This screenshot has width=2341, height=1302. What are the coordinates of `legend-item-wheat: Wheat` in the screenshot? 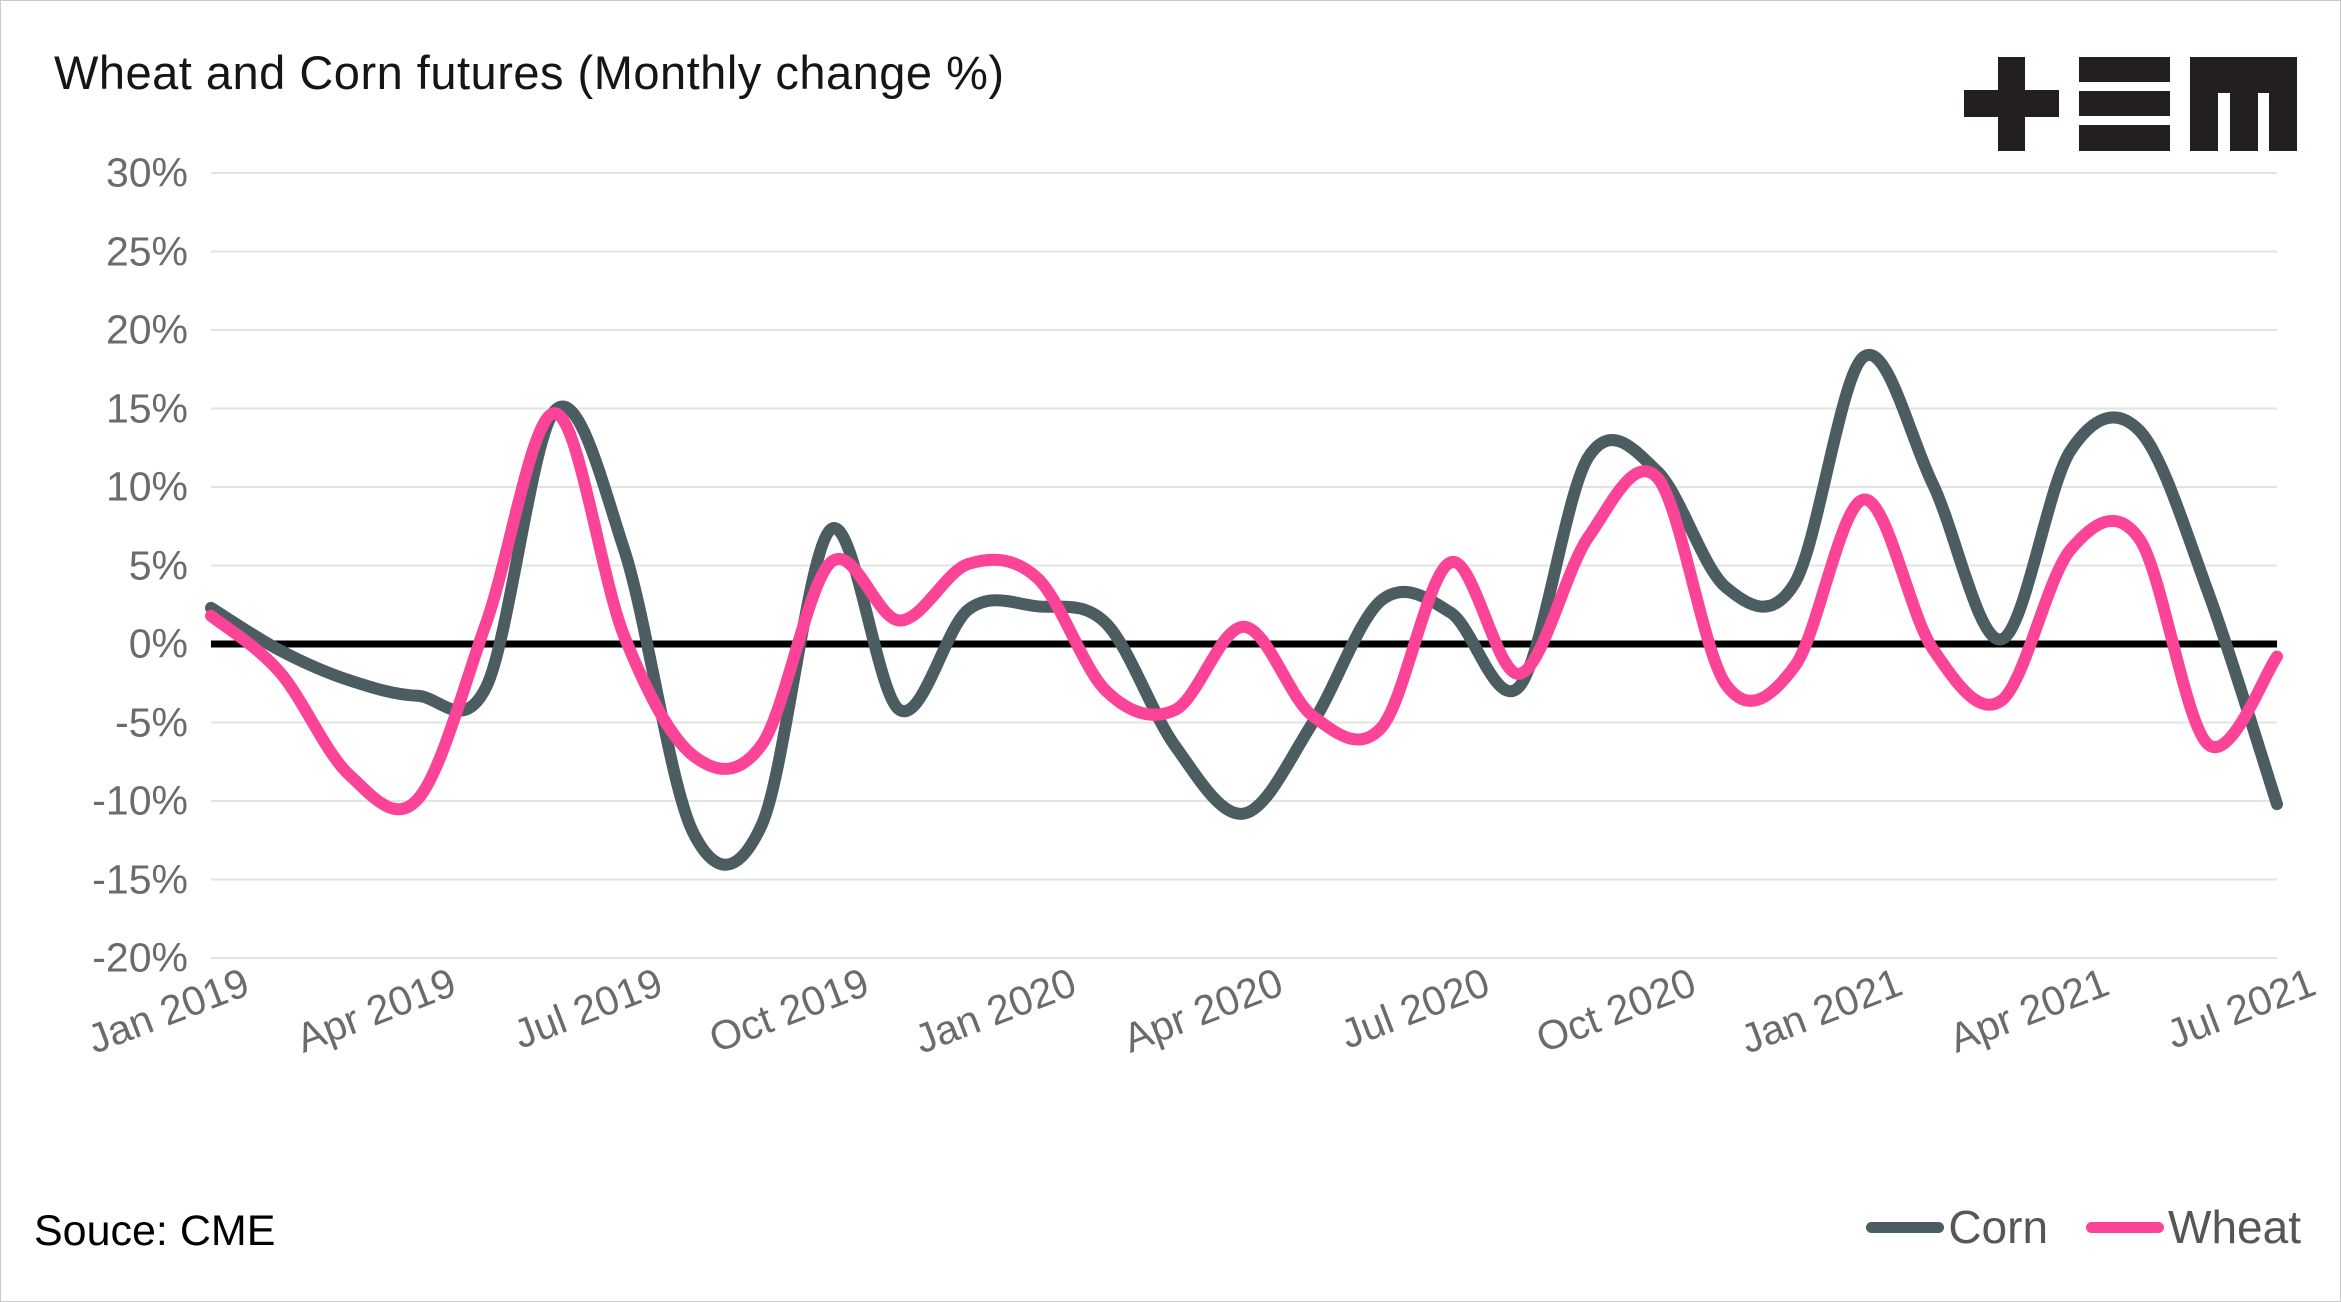 It's located at (2193, 1227).